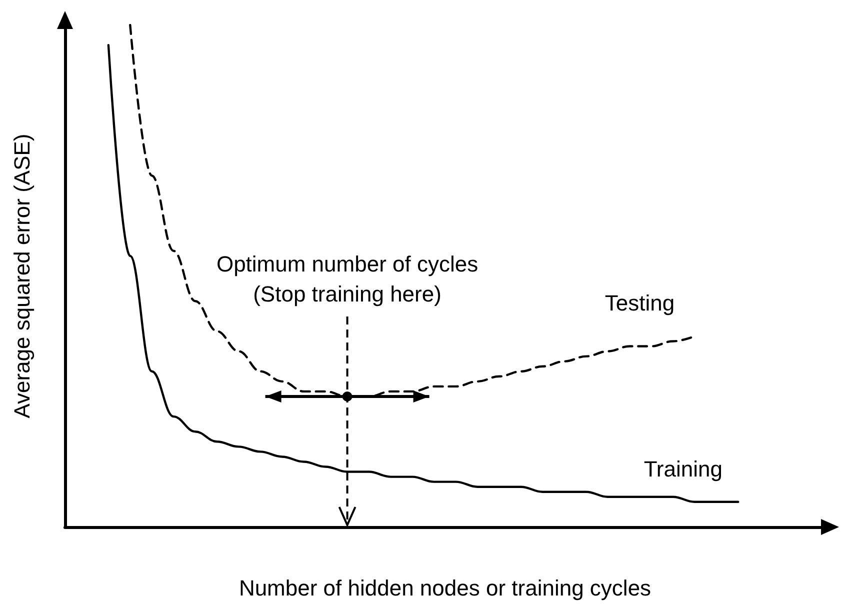 The height and width of the screenshot is (604, 850). What do you see at coordinates (639, 303) in the screenshot?
I see `series-label: Testing` at bounding box center [639, 303].